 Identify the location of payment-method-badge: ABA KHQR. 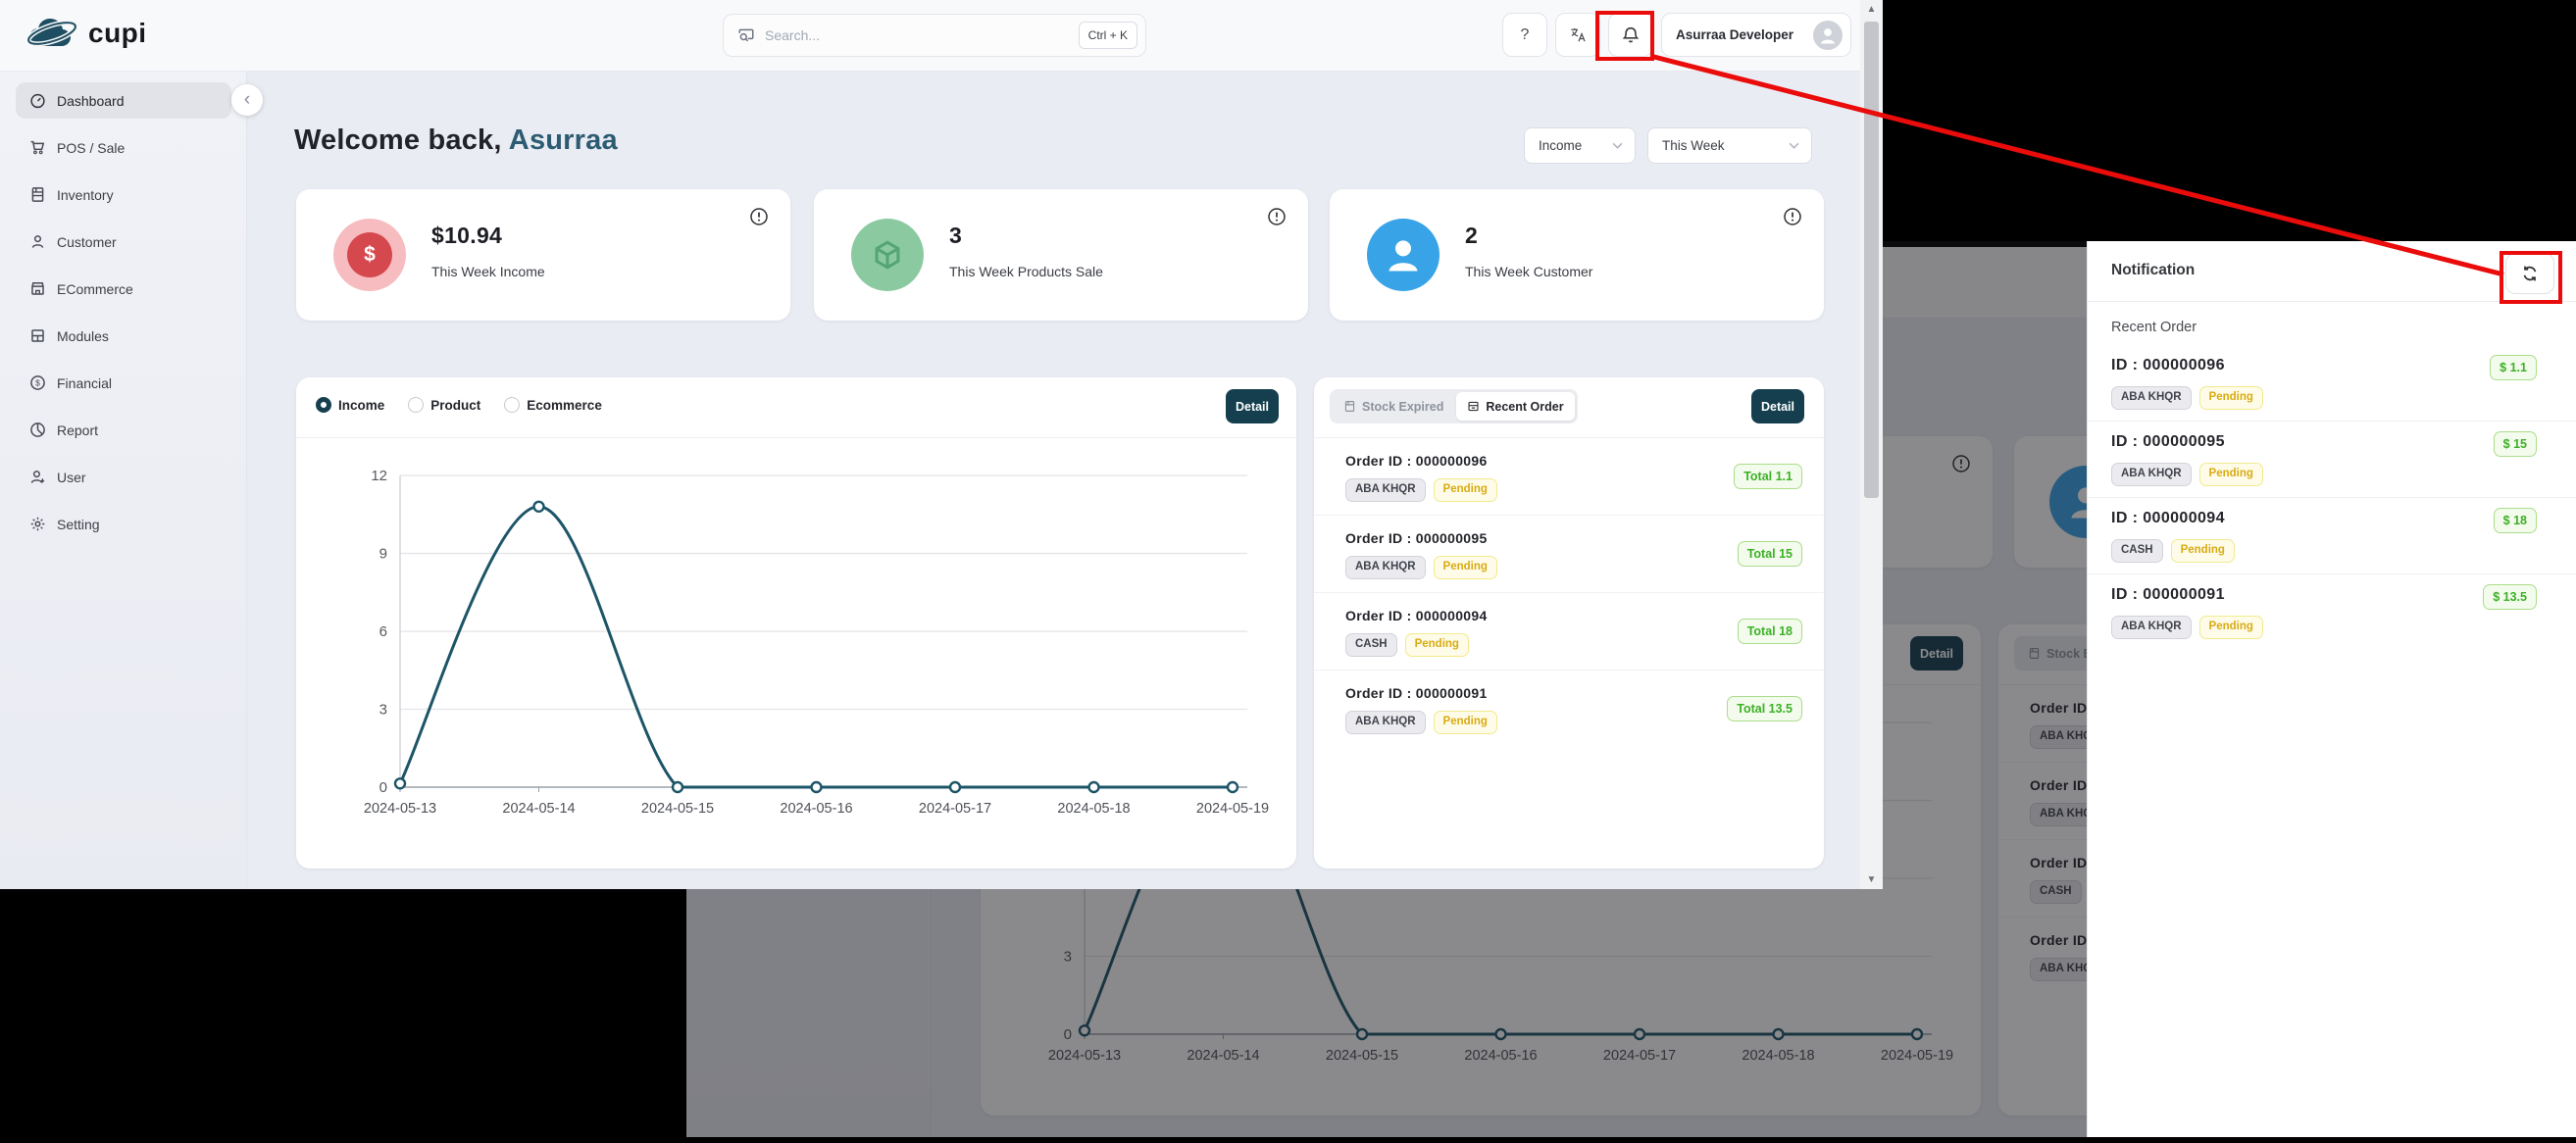
(1385, 490).